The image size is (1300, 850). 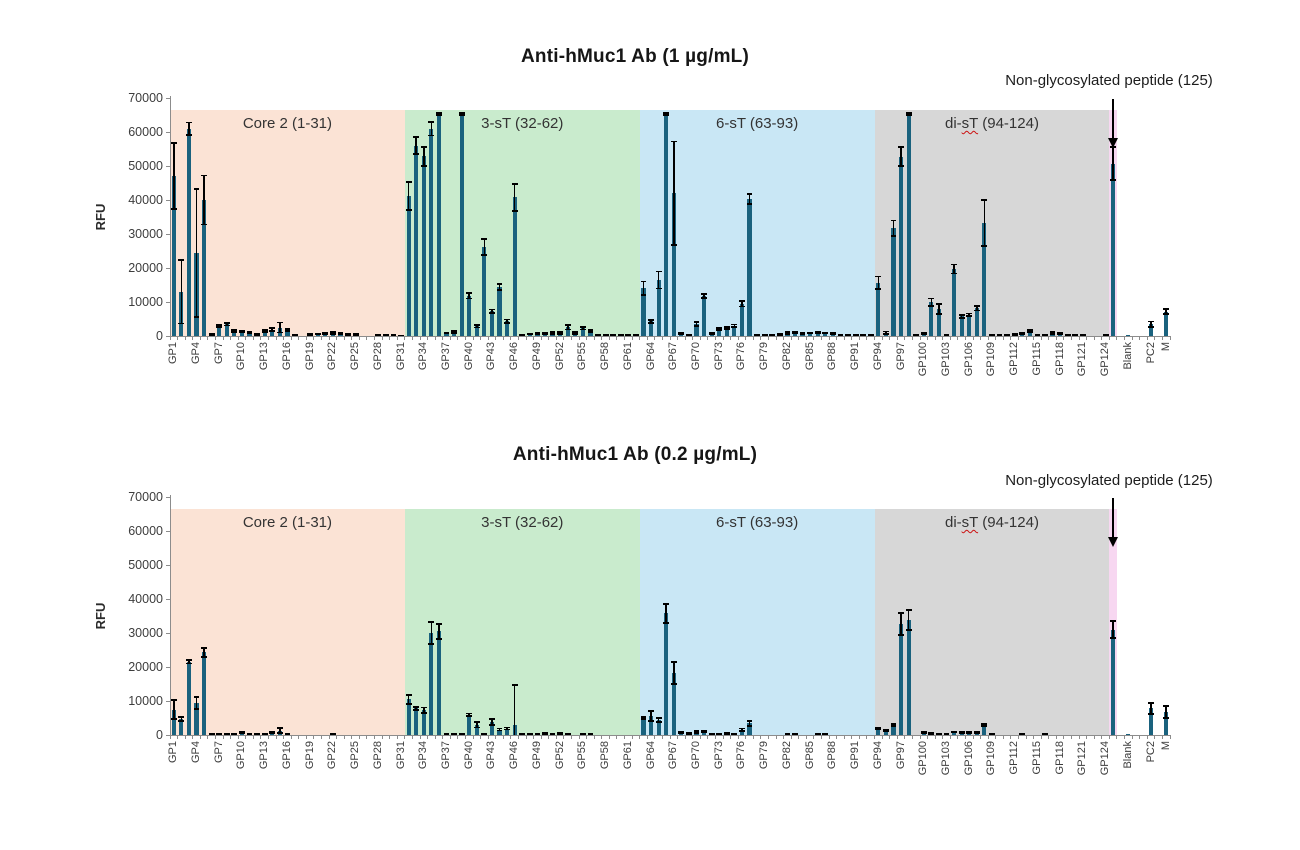 I want to click on bar-GP32, so click(x=408, y=265).